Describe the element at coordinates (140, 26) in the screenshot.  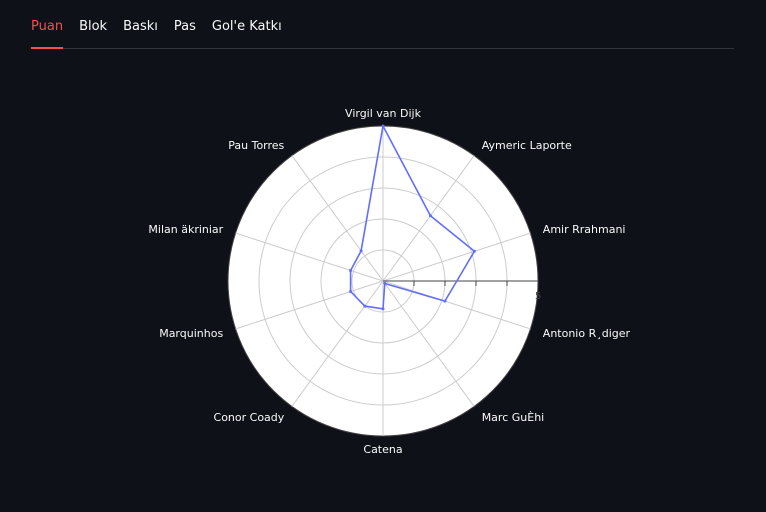
I see `tab-baski: Baskı` at that location.